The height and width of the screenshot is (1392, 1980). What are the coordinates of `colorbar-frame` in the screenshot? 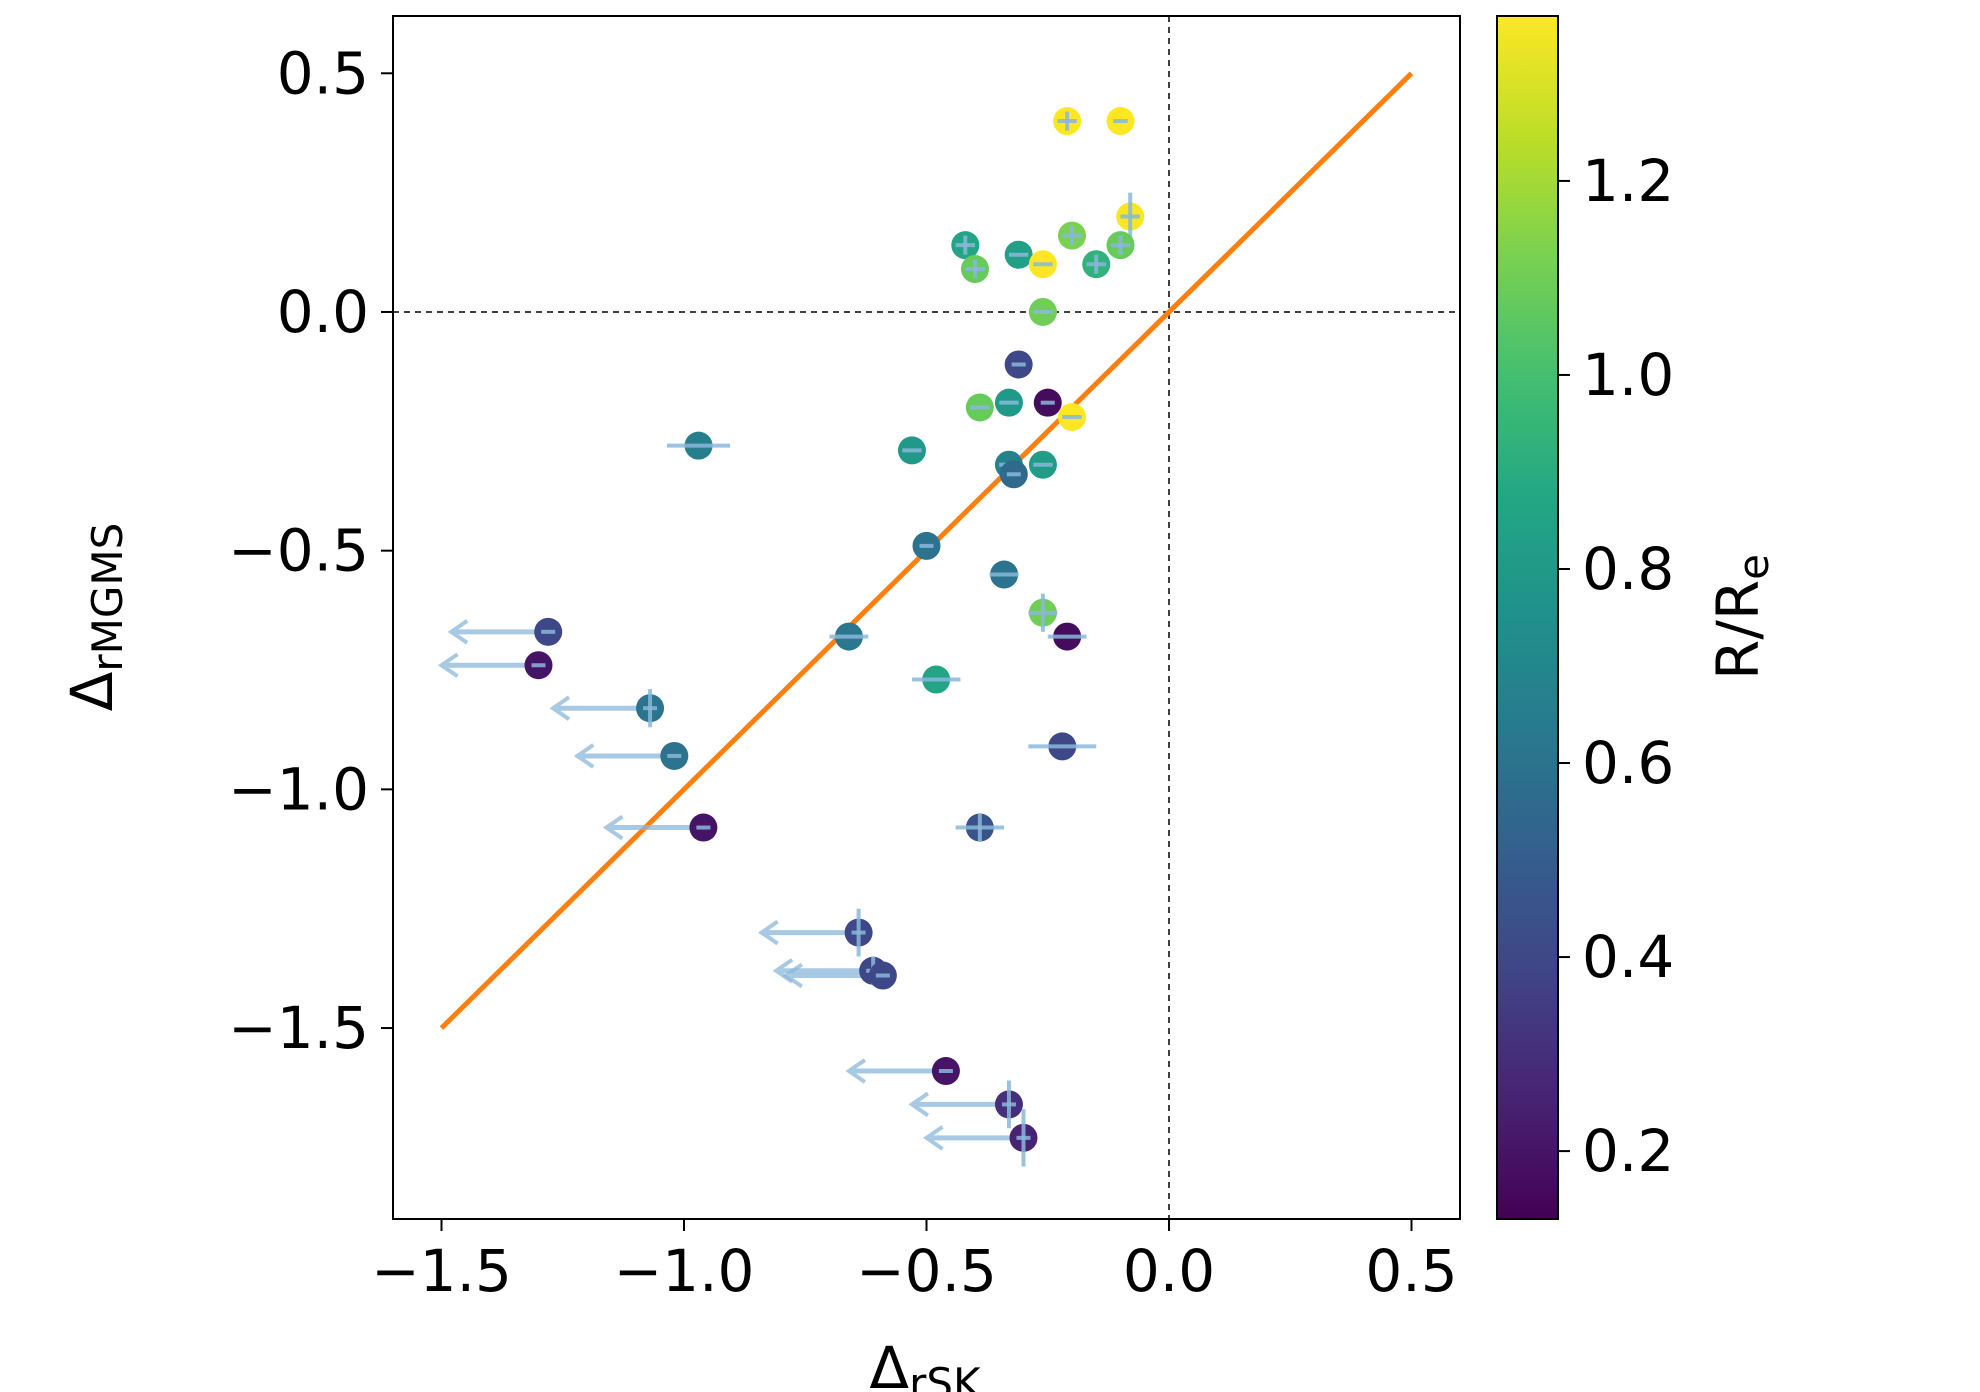 It's located at (1527, 617).